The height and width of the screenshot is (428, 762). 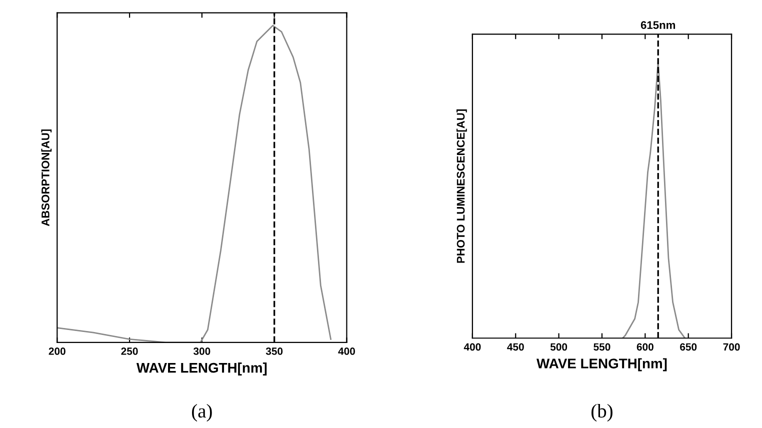 I want to click on x-tick-label: 300, so click(x=201, y=351).